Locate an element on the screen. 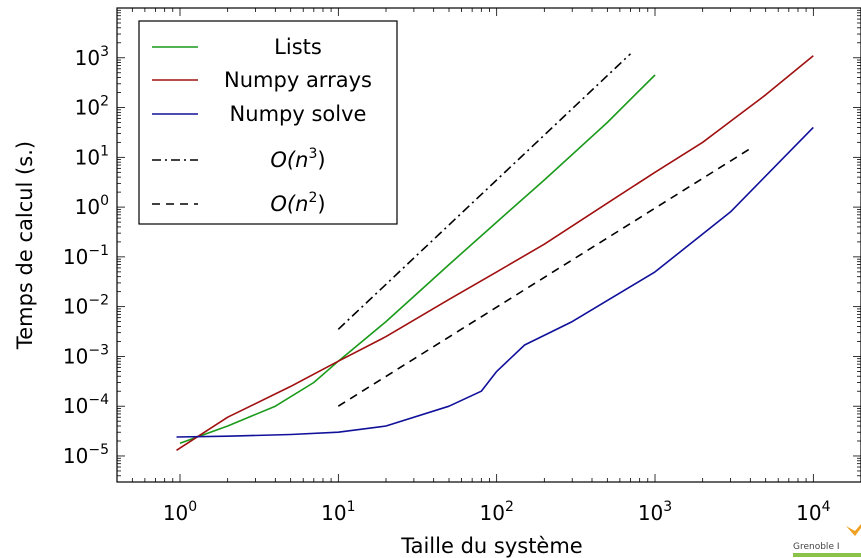  y-tick-label-exponent: −2 is located at coordinates (98, 301).